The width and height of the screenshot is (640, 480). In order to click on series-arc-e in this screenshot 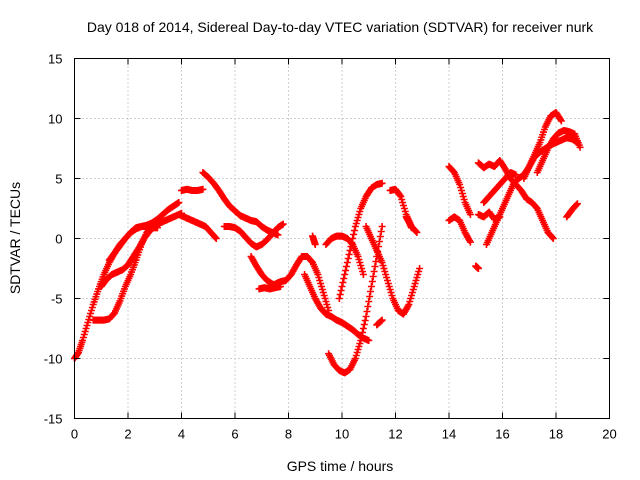, I will do `click(192, 189)`.